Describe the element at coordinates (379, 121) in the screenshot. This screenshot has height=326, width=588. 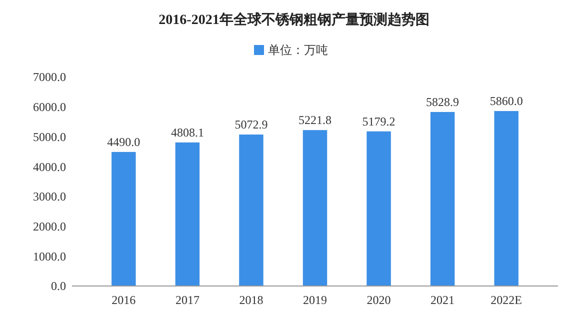
I see `text: 5179.2` at that location.